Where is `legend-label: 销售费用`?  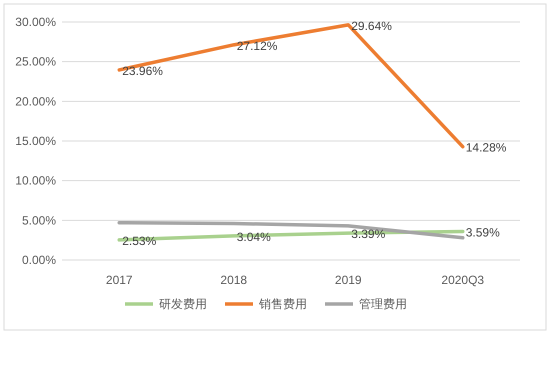
legend-label: 销售费用 is located at coordinates (282, 304).